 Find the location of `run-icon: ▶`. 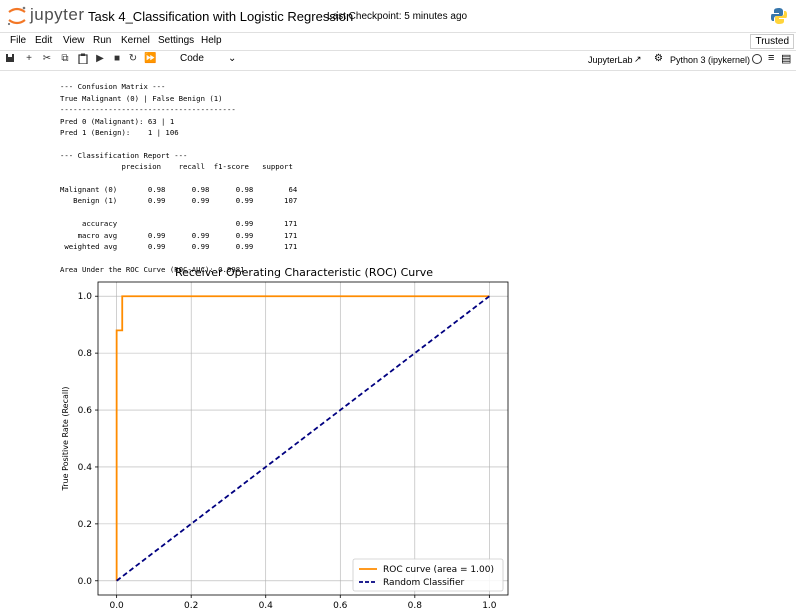

run-icon: ▶ is located at coordinates (100, 58).